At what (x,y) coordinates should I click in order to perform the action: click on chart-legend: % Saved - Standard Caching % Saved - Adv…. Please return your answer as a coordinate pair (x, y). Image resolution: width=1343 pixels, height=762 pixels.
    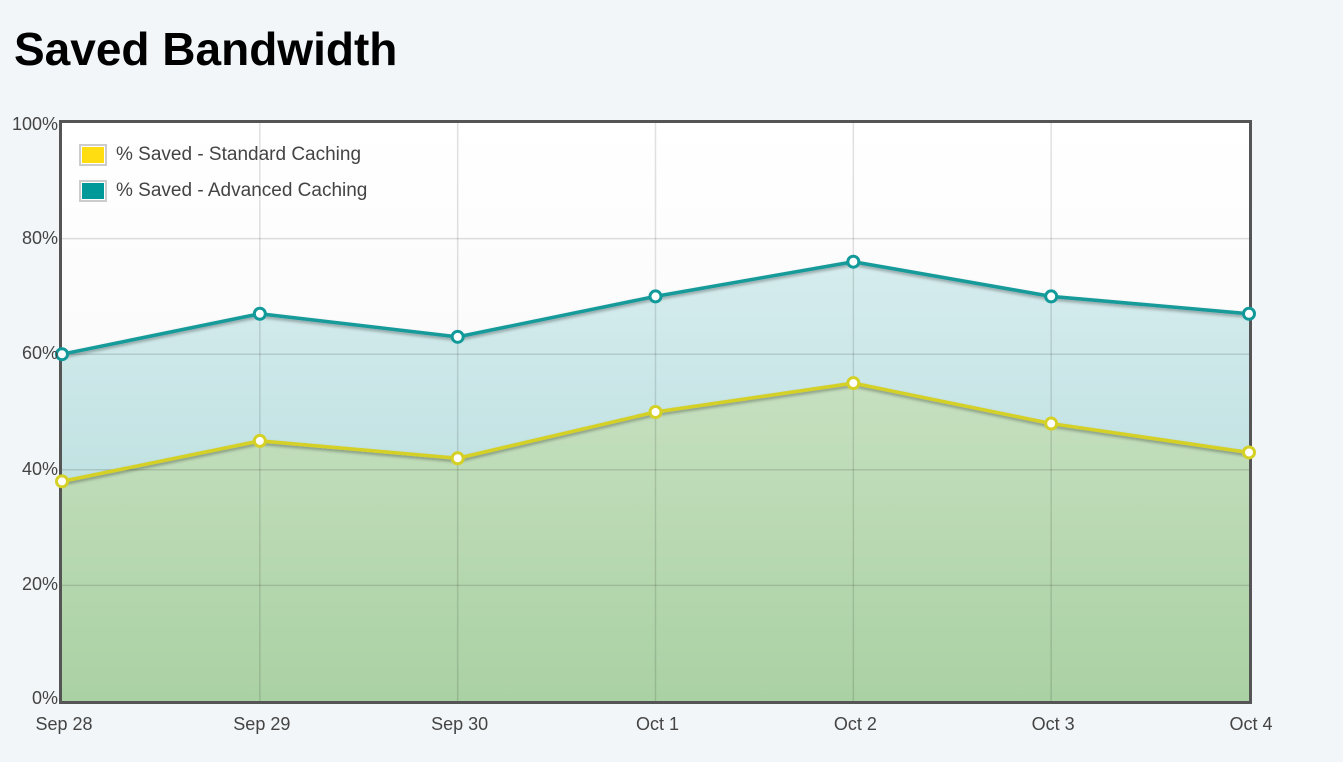
    Looking at the image, I should click on (223, 173).